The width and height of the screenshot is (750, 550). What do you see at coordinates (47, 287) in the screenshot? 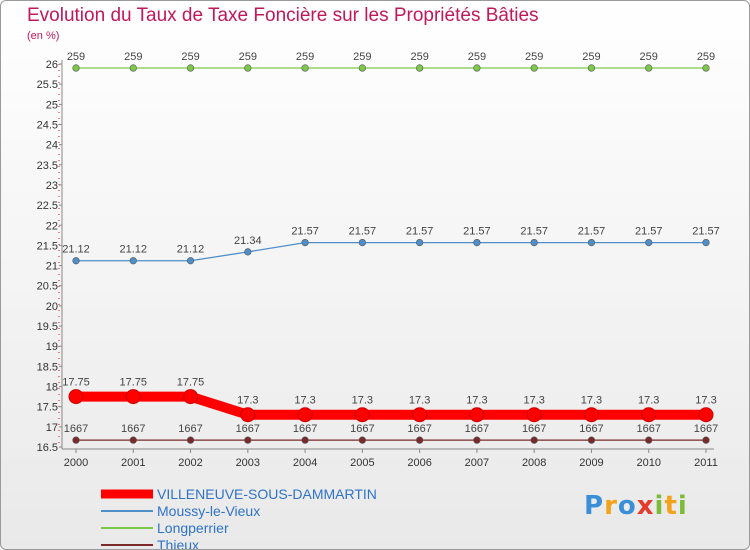
I see `y-tick-label: 20.5` at bounding box center [47, 287].